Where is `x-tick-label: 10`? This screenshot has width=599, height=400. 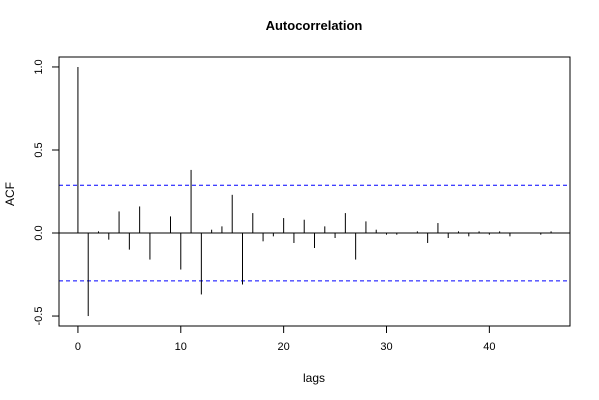 x-tick-label: 10 is located at coordinates (181, 347).